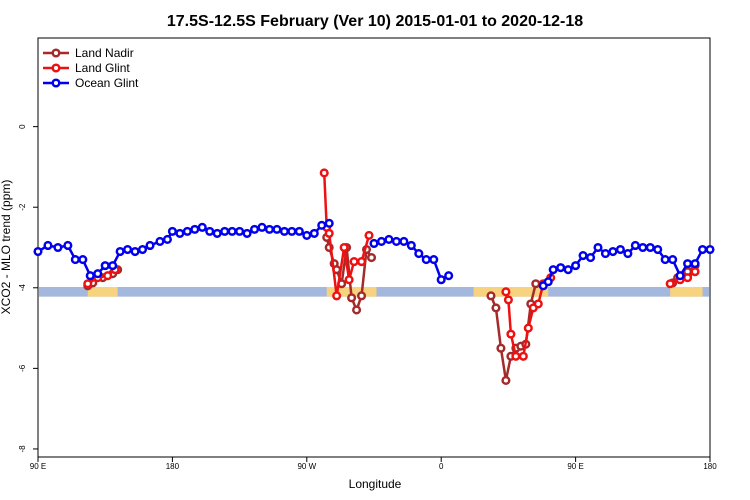 This screenshot has height=500, width=750. What do you see at coordinates (107, 83) in the screenshot?
I see `legend-label: Ocean Glint` at bounding box center [107, 83].